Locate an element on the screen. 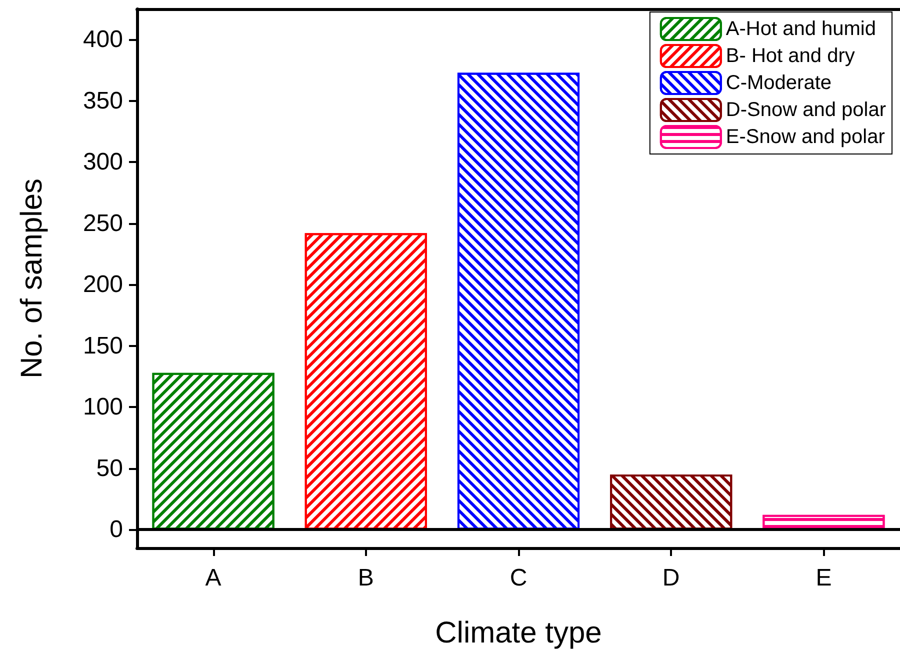 The image size is (900, 657). legend-label: E-Snow and polar is located at coordinates (806, 137).